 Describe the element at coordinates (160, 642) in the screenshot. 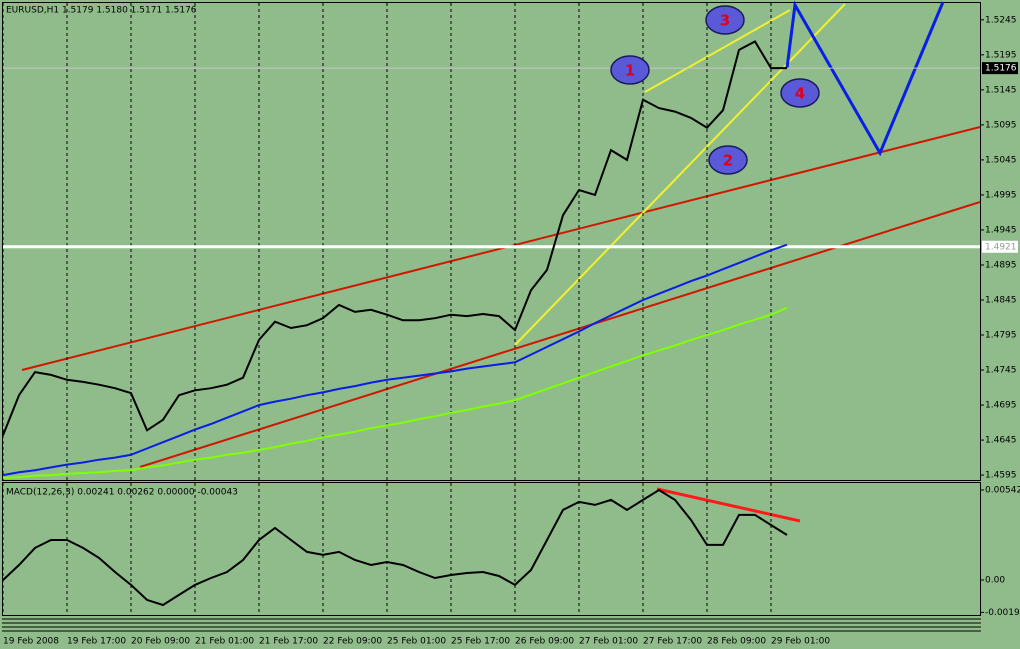

I see `x-tick-label: 20 Feb 09:00` at that location.